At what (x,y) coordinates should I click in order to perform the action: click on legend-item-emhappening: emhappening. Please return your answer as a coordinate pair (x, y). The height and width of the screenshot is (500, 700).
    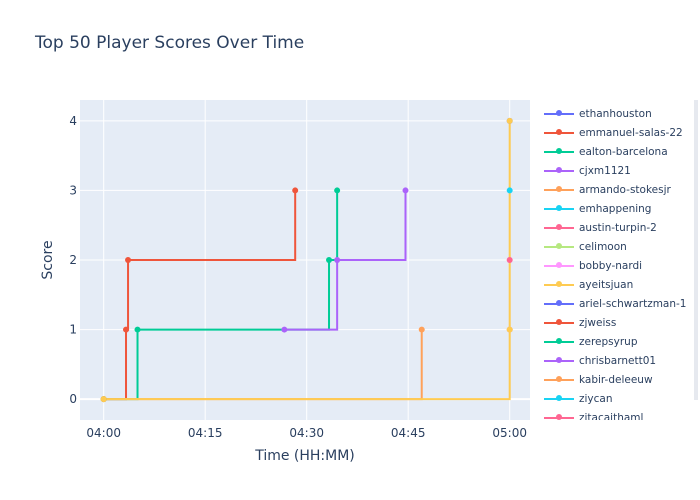
    Looking at the image, I should click on (597, 208).